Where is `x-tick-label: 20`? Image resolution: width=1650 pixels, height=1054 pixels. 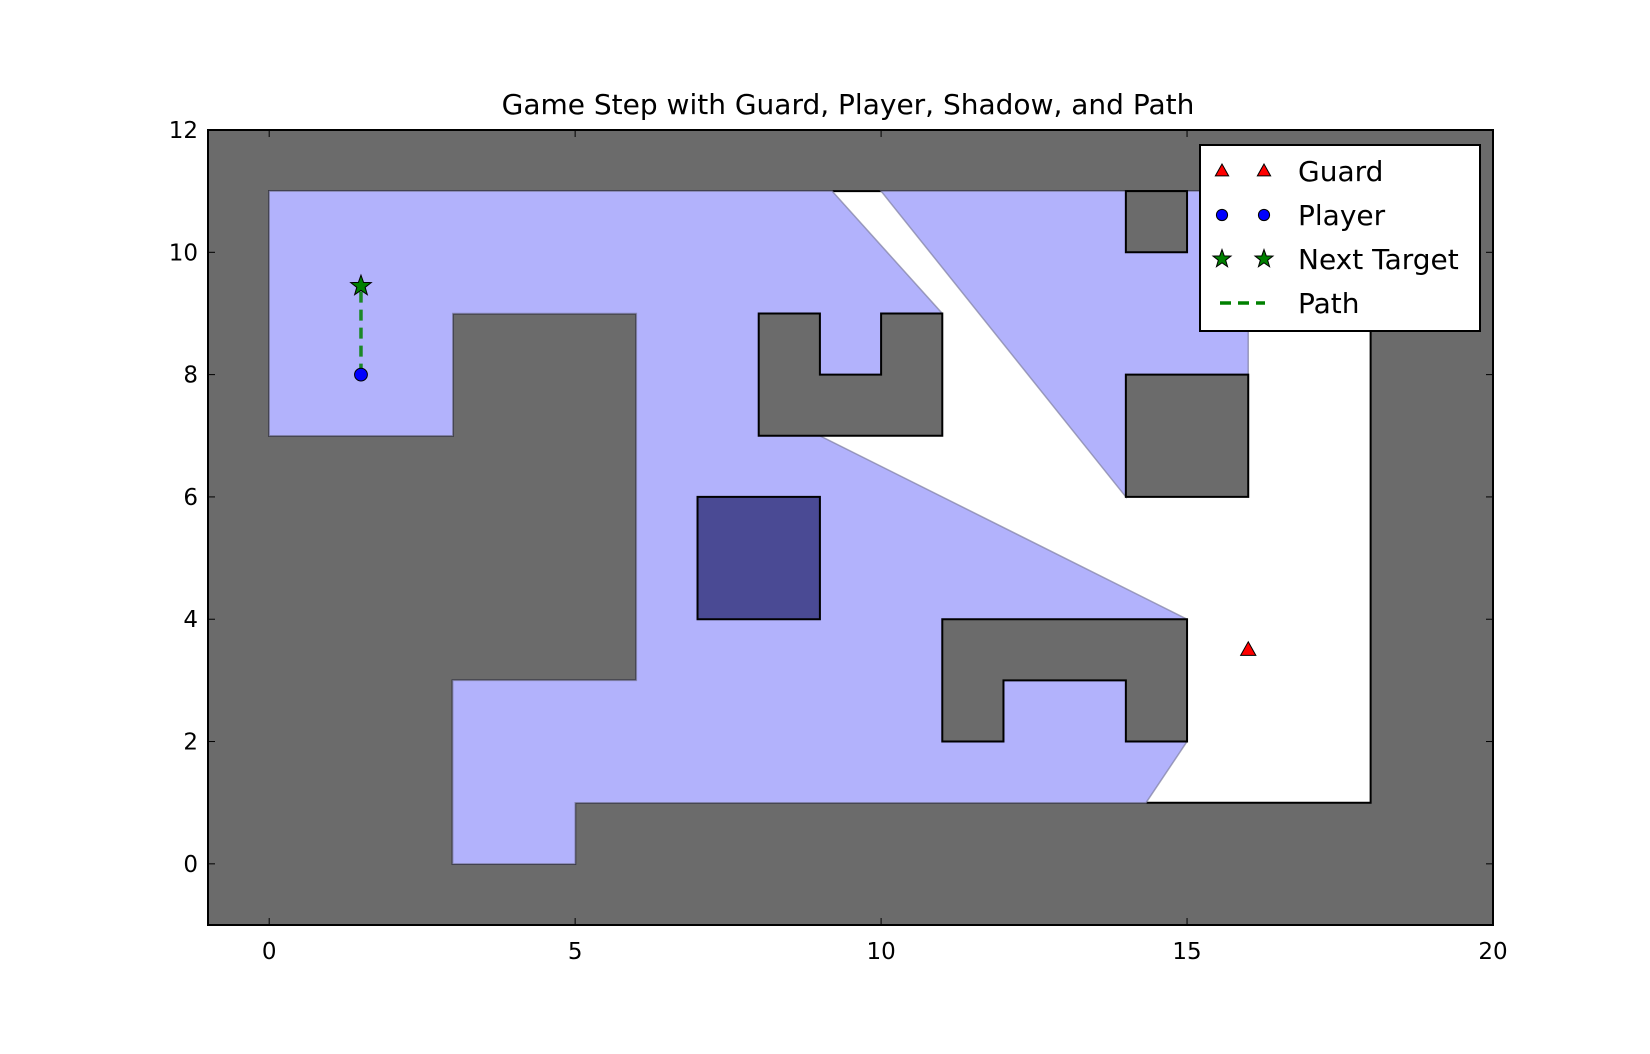 x-tick-label: 20 is located at coordinates (1492, 952).